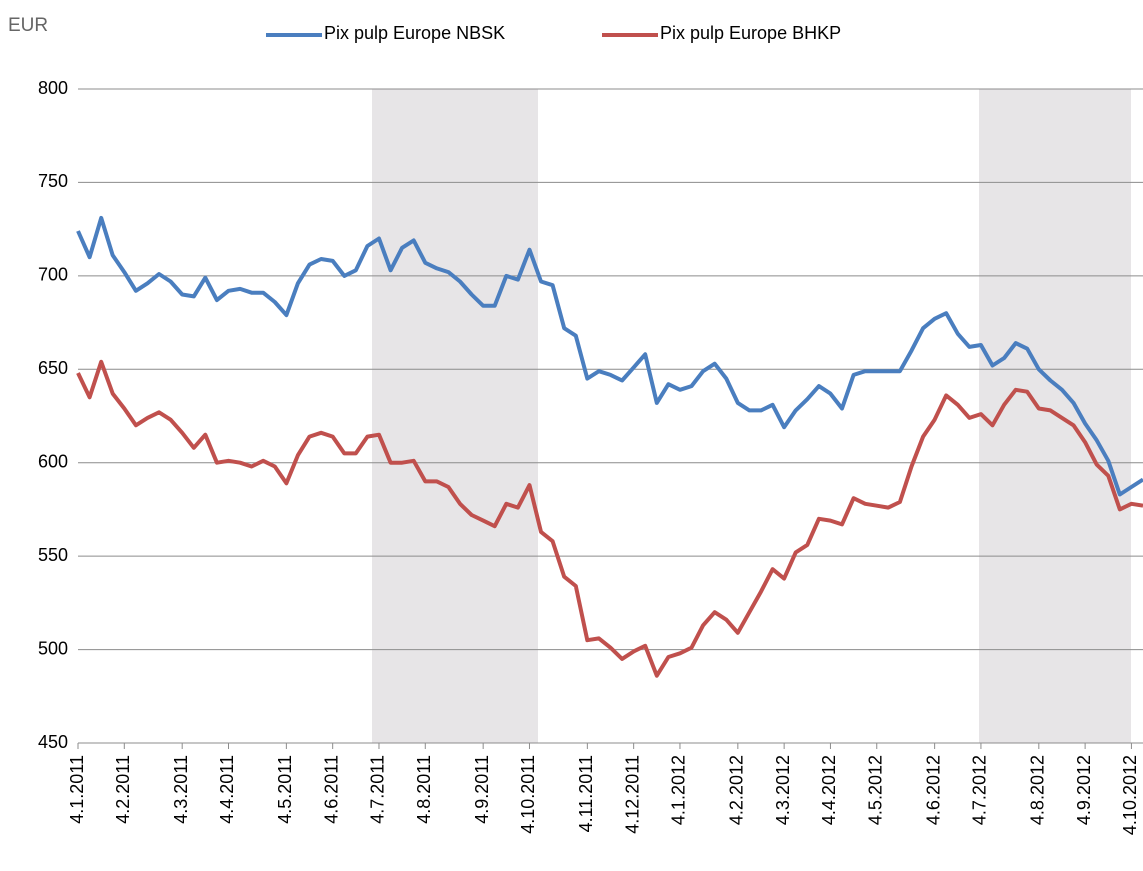 Image resolution: width=1143 pixels, height=871 pixels. Describe the element at coordinates (933, 790) in the screenshot. I see `x-tick-label: 4.6.2012` at that location.